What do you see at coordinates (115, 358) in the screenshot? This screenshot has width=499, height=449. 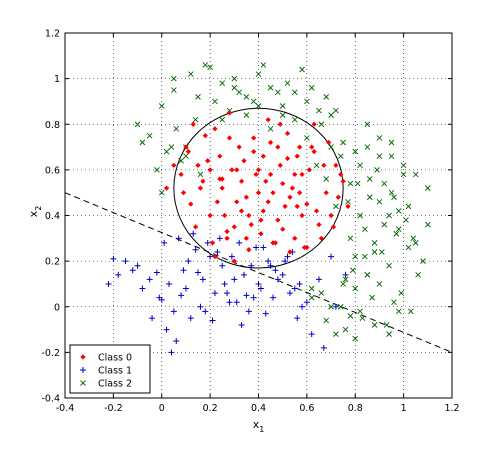 I see `legend-label: Class 0` at bounding box center [115, 358].